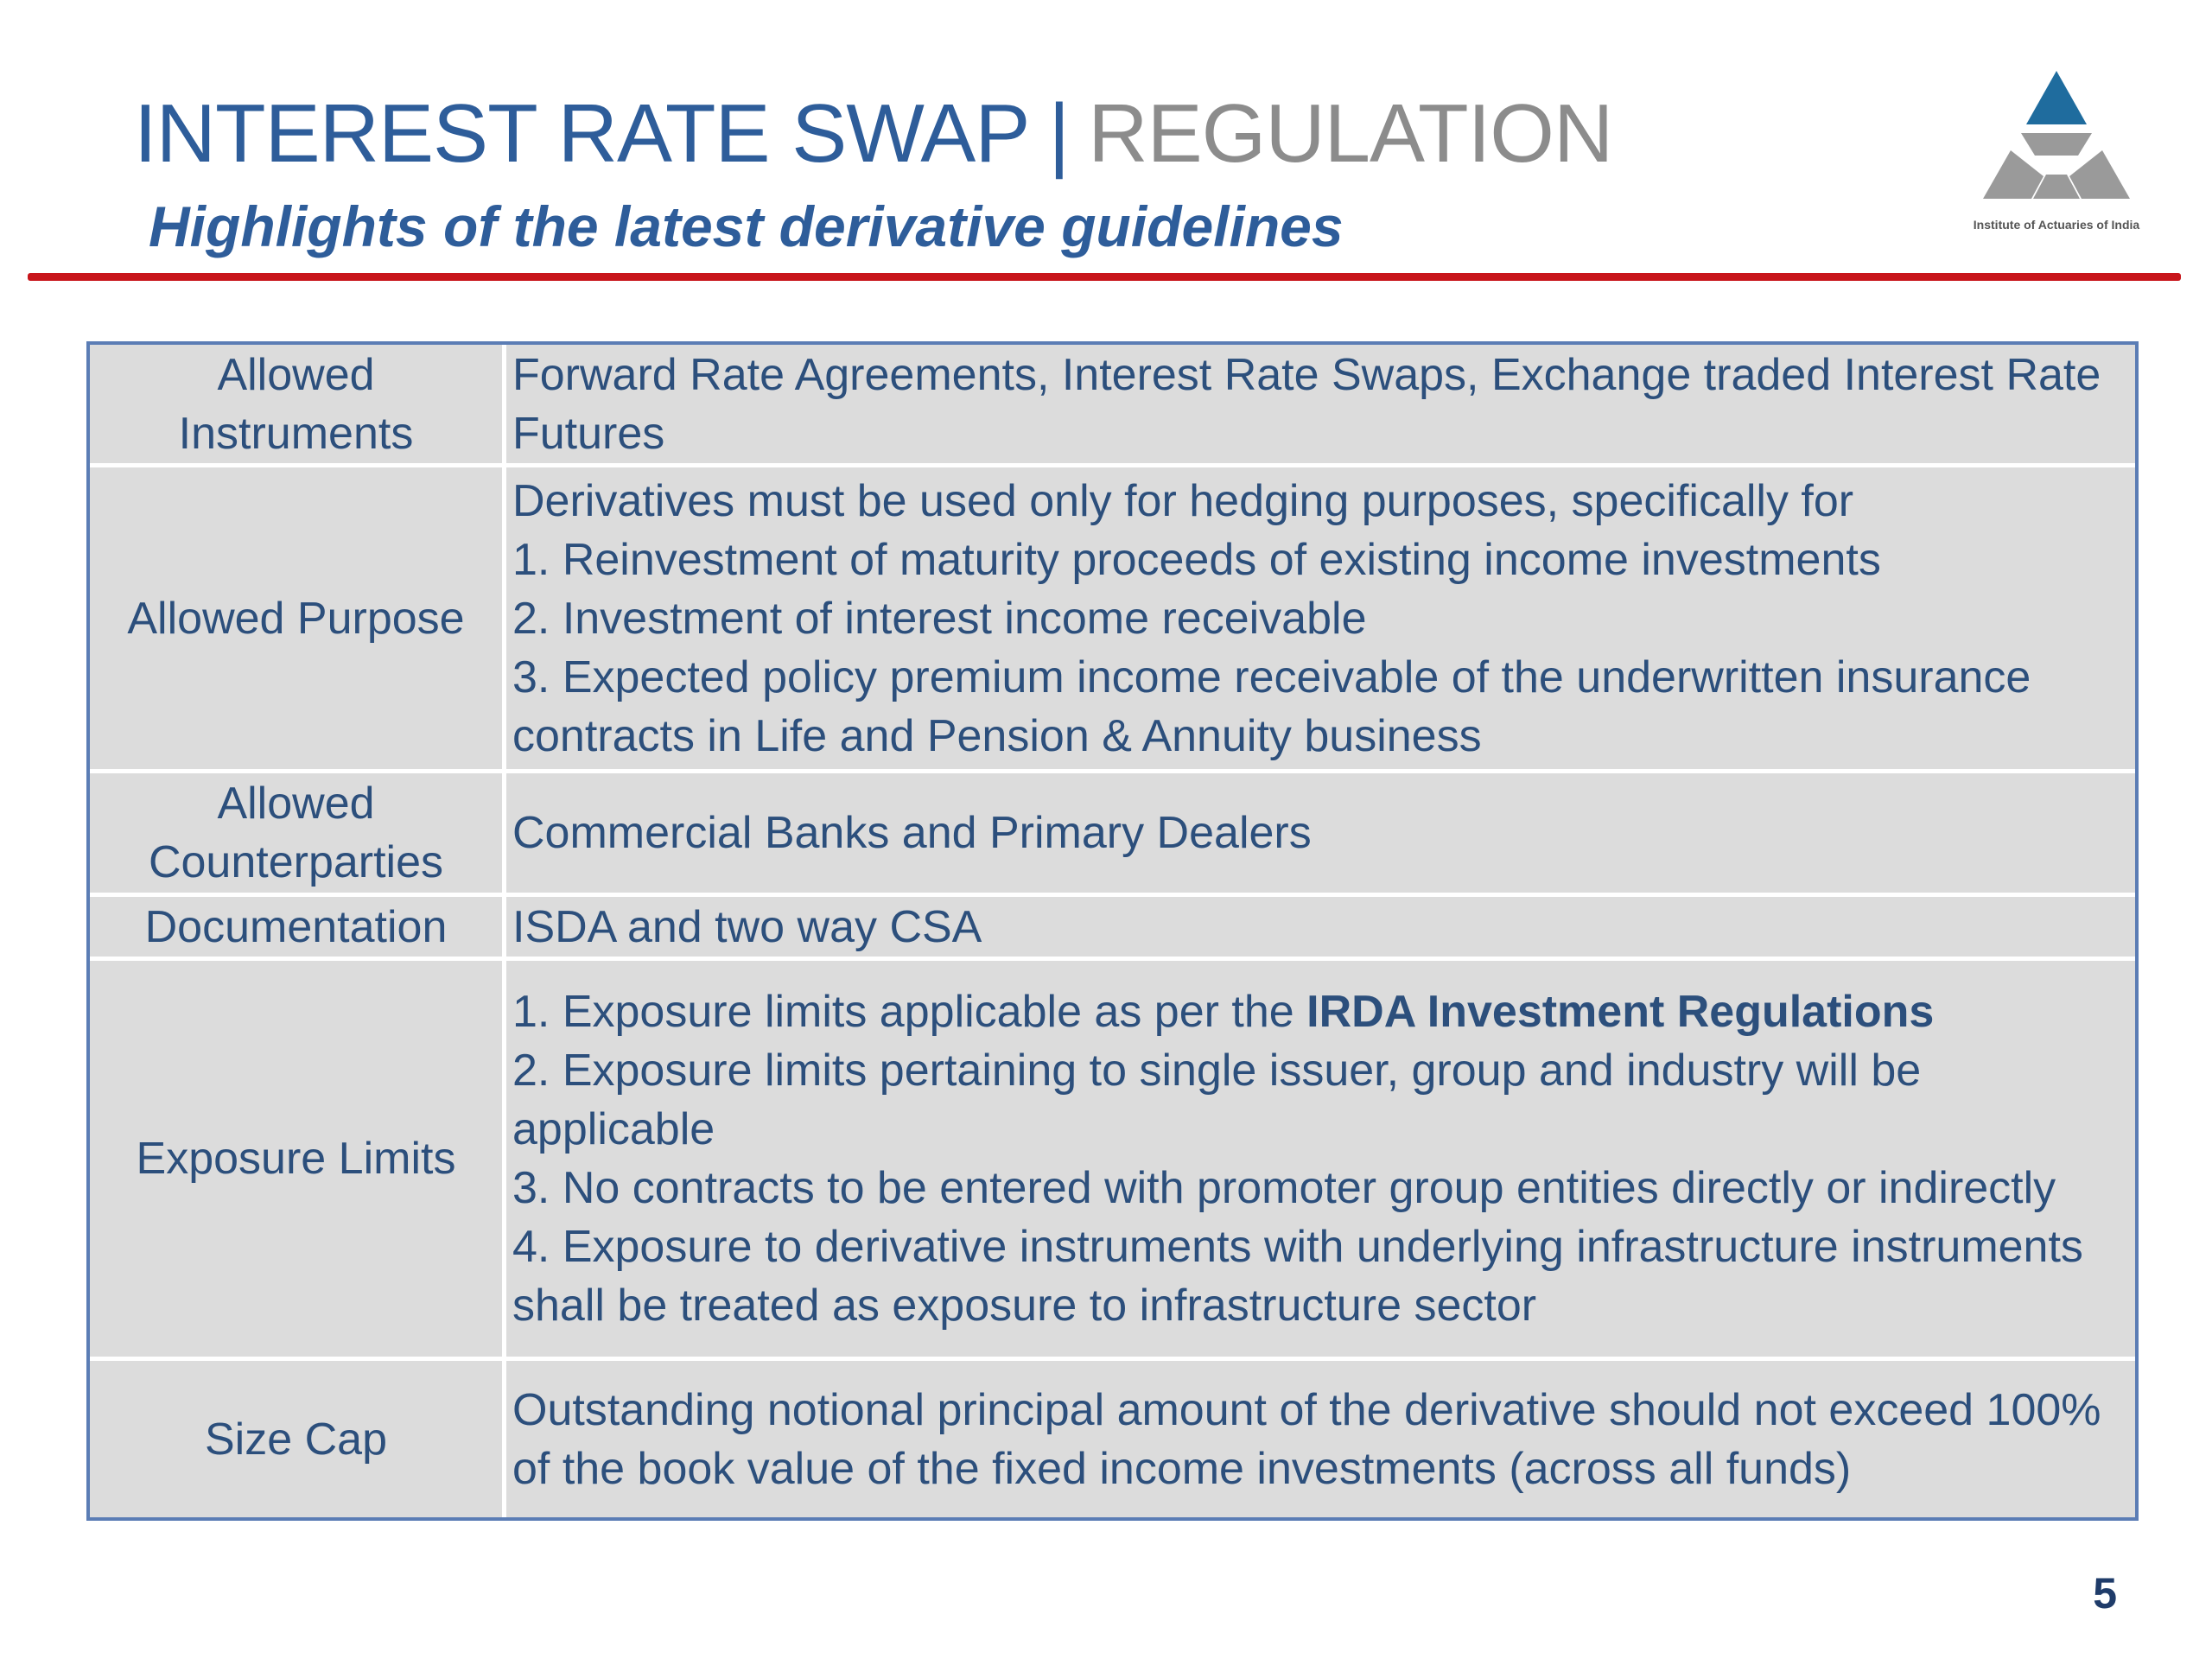 This screenshot has width=2212, height=1659. Describe the element at coordinates (912, 833) in the screenshot. I see `row-value-line: Commercial Banks and Primary Dealers` at that location.